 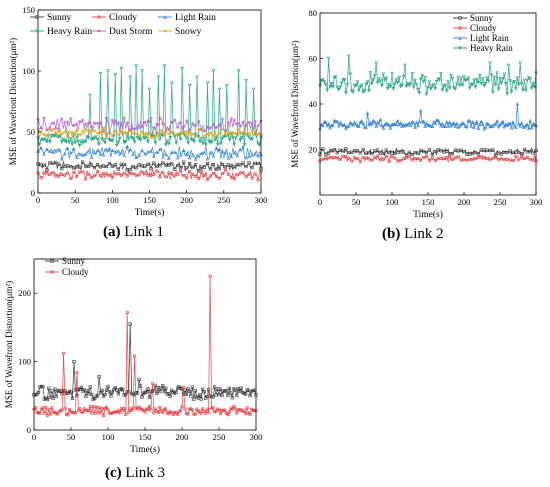 What do you see at coordinates (188, 32) in the screenshot?
I see `legend-label: Snowy` at bounding box center [188, 32].